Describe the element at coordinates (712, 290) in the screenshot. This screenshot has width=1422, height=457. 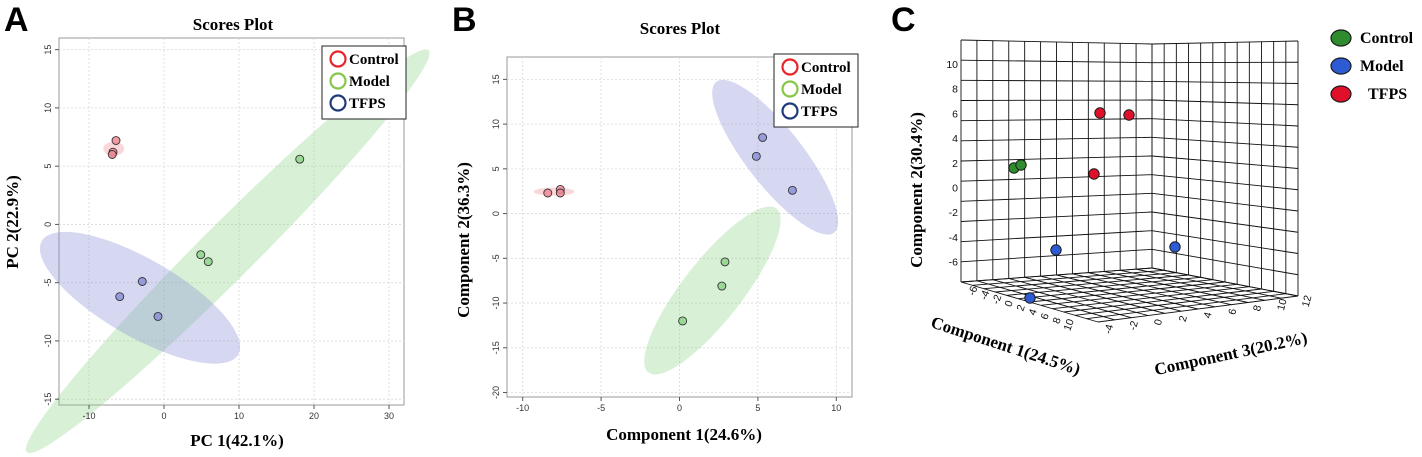
I see `panel-b-ellipse-model` at that location.